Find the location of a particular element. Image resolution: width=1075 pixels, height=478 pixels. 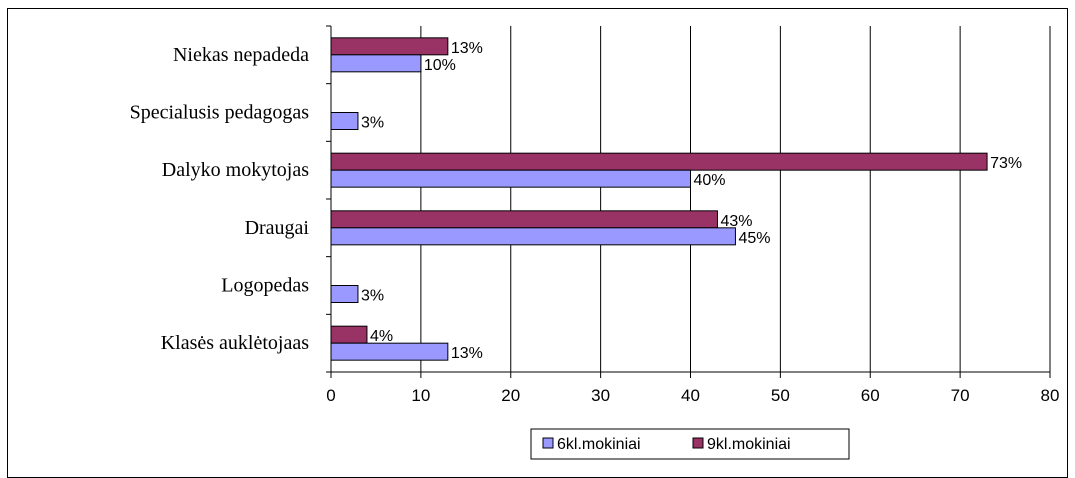

legend-label: 9kl.mokiniai is located at coordinates (749, 444).